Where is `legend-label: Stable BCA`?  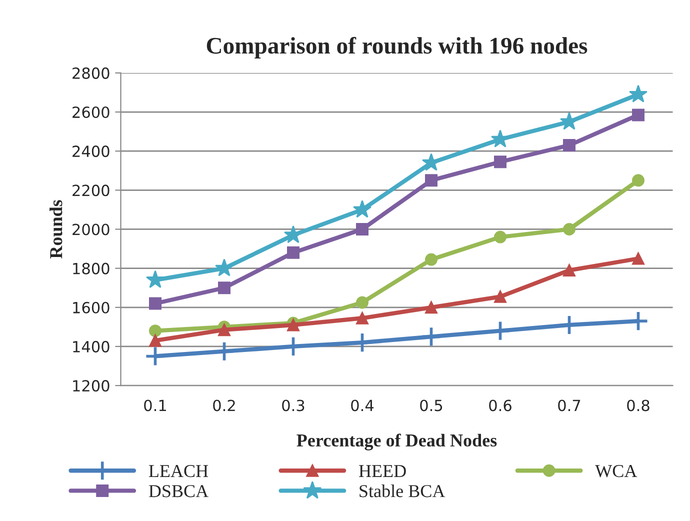 legend-label: Stable BCA is located at coordinates (403, 491).